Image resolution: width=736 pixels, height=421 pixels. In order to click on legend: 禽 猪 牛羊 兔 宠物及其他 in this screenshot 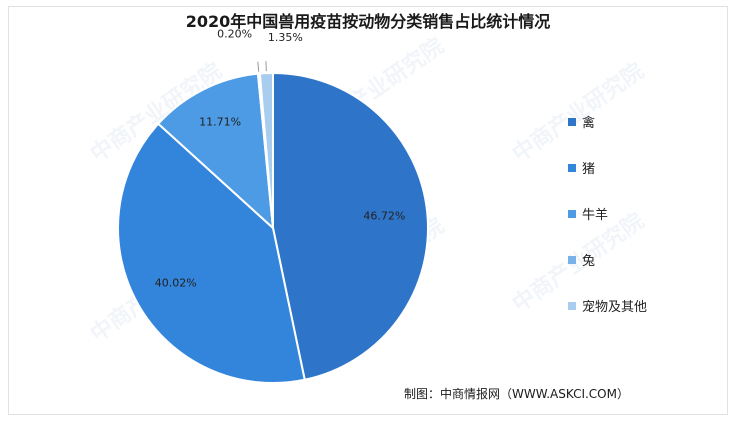, I will do `click(607, 229)`.